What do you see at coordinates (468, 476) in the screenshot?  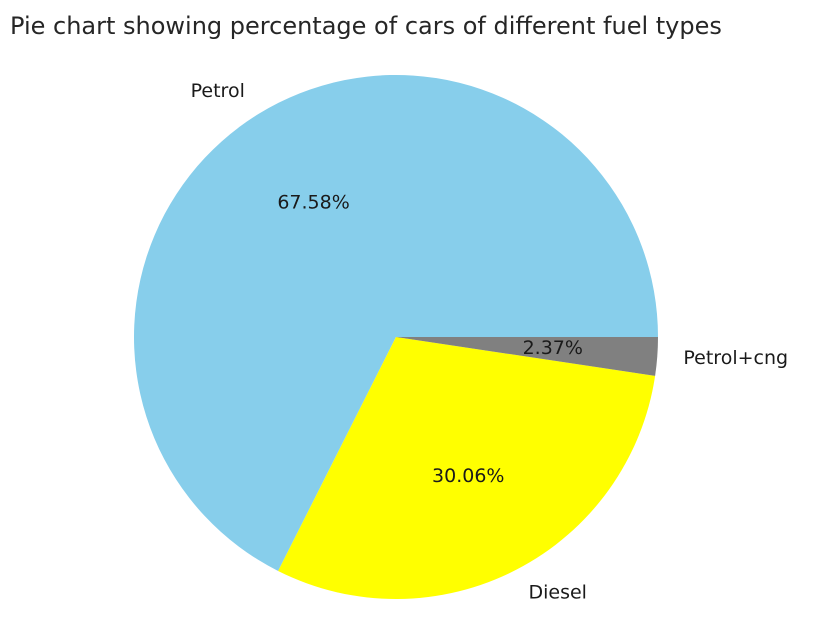 I see `pct-label-diesel: 30.06%` at bounding box center [468, 476].